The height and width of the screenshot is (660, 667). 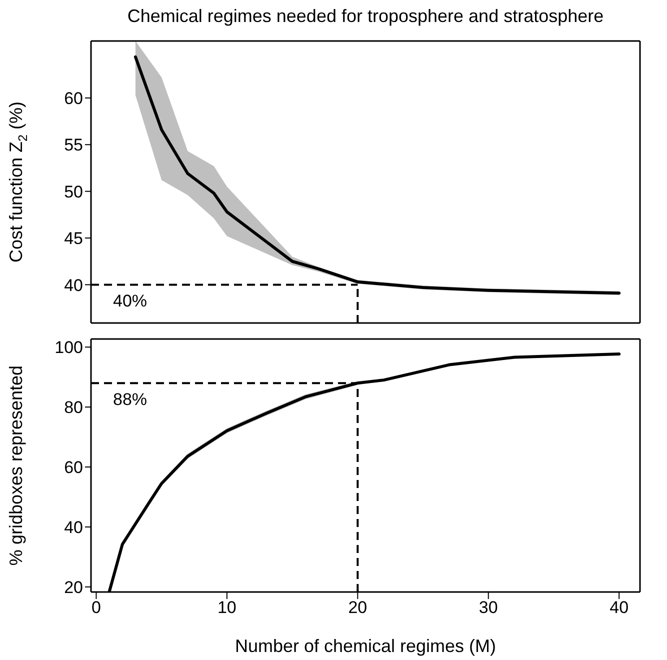 What do you see at coordinates (130, 400) in the screenshot?
I see `ref-line-label: 88%` at bounding box center [130, 400].